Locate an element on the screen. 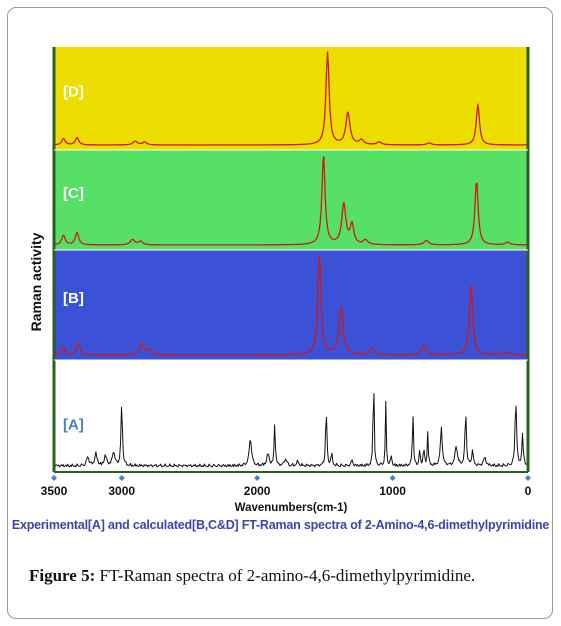 This screenshot has height=626, width=561. x-tick-label: 2000 is located at coordinates (257, 491).